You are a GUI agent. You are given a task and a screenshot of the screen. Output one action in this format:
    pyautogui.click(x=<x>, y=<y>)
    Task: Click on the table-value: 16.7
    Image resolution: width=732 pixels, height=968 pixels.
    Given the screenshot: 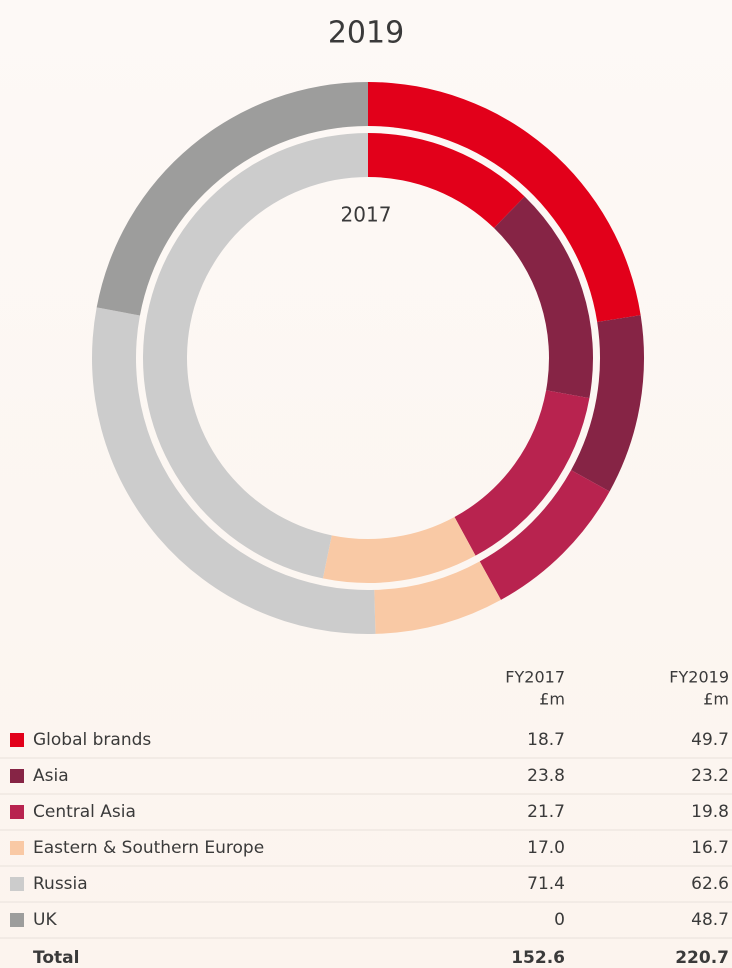 What is the action you would take?
    pyautogui.click(x=710, y=848)
    